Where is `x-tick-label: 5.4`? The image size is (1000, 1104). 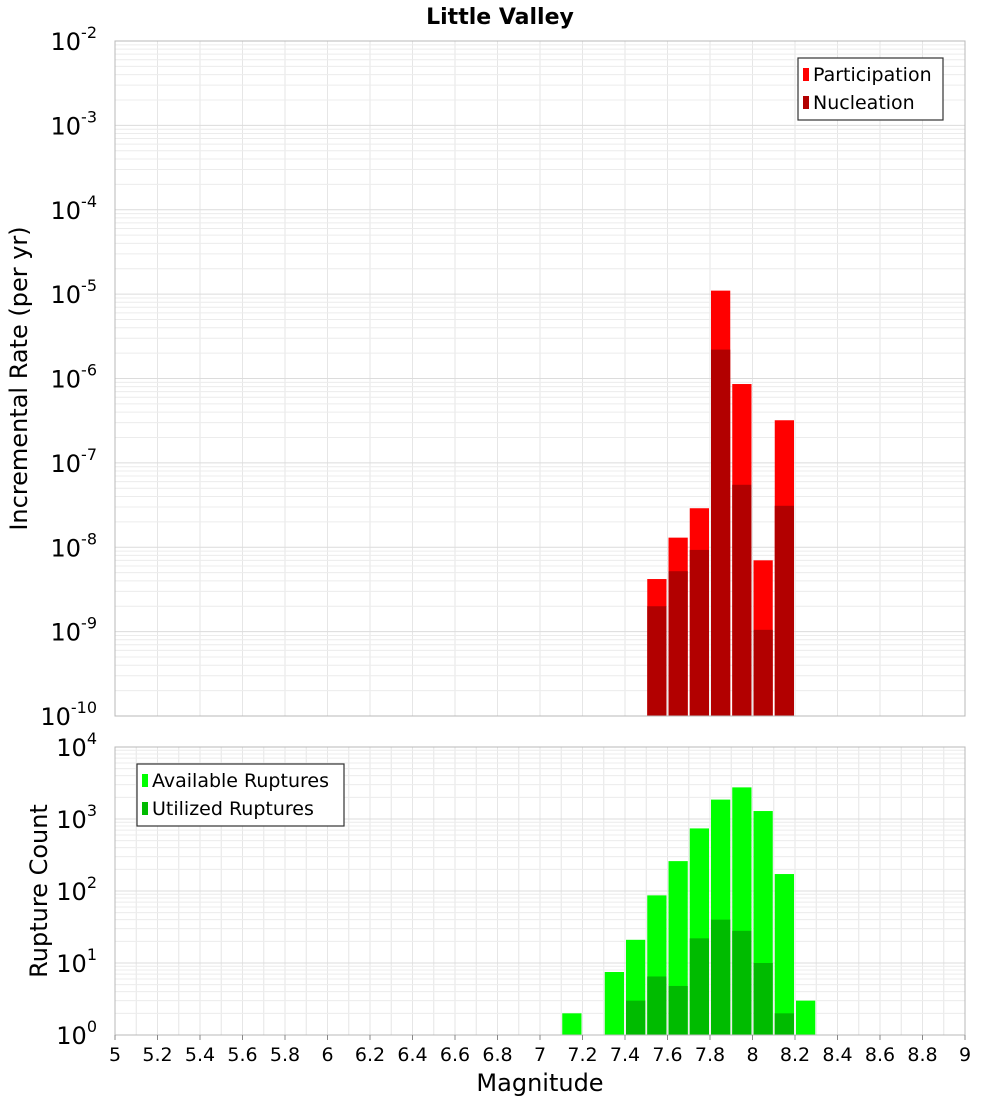 x-tick-label: 5.4 is located at coordinates (200, 1055).